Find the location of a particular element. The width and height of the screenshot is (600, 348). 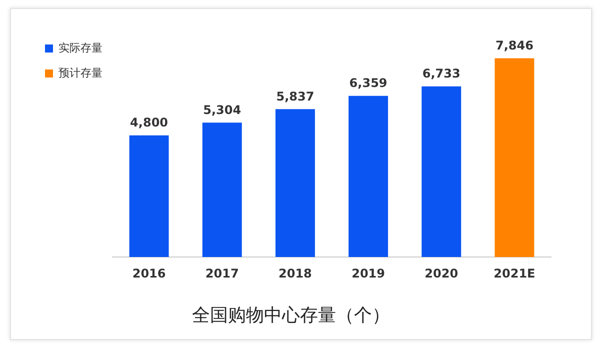

data-label: 5,837 is located at coordinates (295, 96).